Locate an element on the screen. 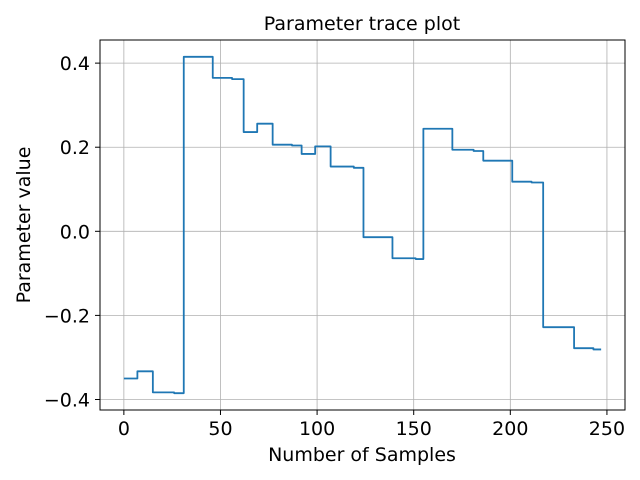 The width and height of the screenshot is (640, 480). y-axis: −0.4 −0.2 0.0 0.2 0.4 is located at coordinates (72, 232).